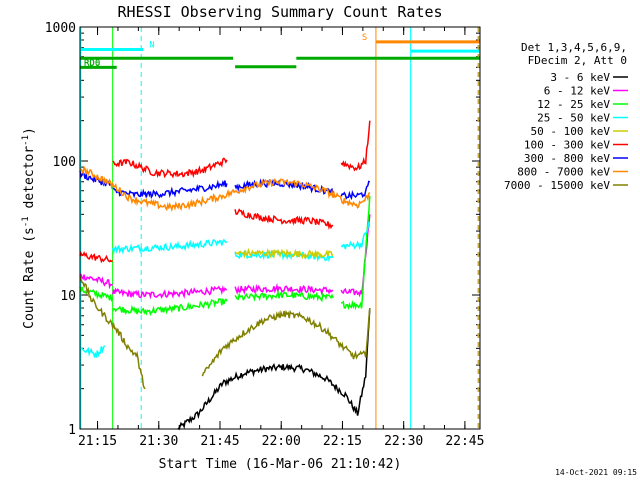 The height and width of the screenshot is (480, 640). What do you see at coordinates (567, 145) in the screenshot?
I see `legend-entry-label: 100 - 300 keV` at bounding box center [567, 145].